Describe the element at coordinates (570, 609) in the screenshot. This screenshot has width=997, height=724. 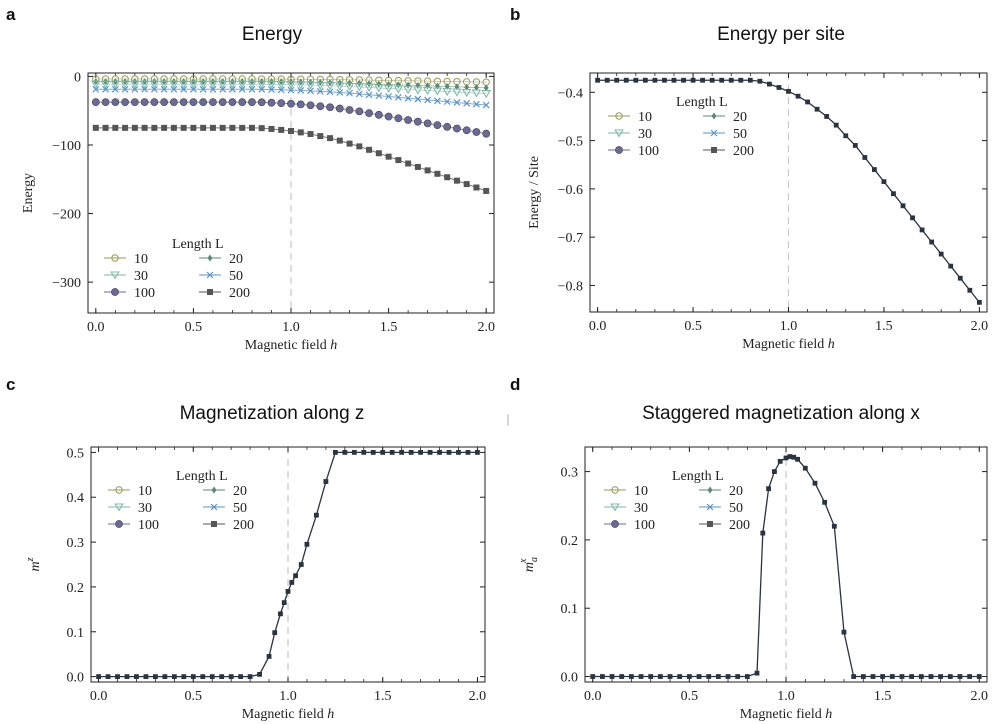
I see `y-tick-label: 0.1` at that location.